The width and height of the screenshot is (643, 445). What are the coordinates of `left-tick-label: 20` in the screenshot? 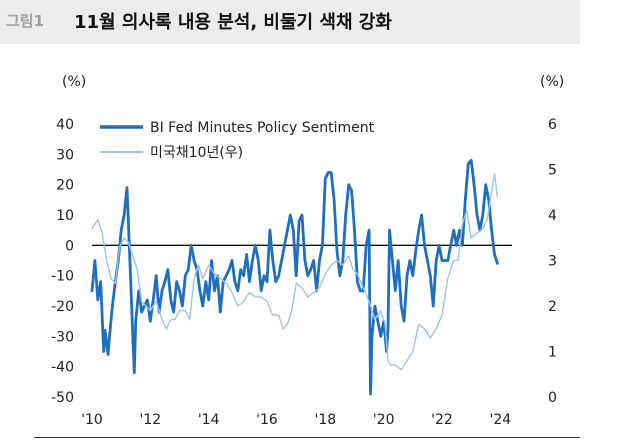 It's located at (65, 186).